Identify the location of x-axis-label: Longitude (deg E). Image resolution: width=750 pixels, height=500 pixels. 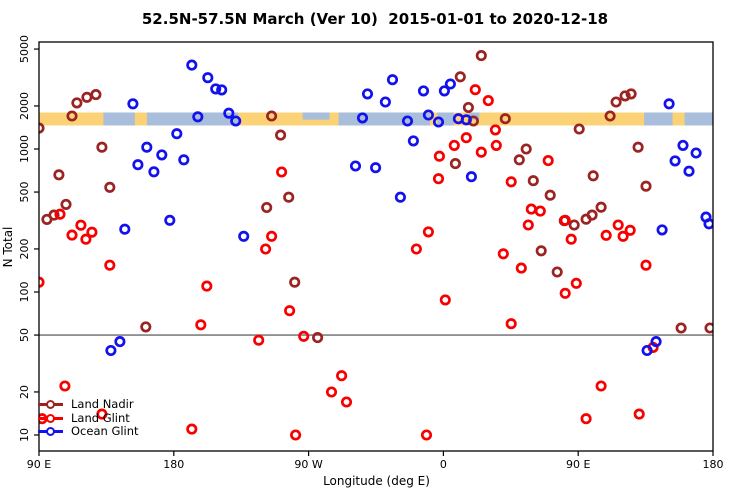
(376, 481).